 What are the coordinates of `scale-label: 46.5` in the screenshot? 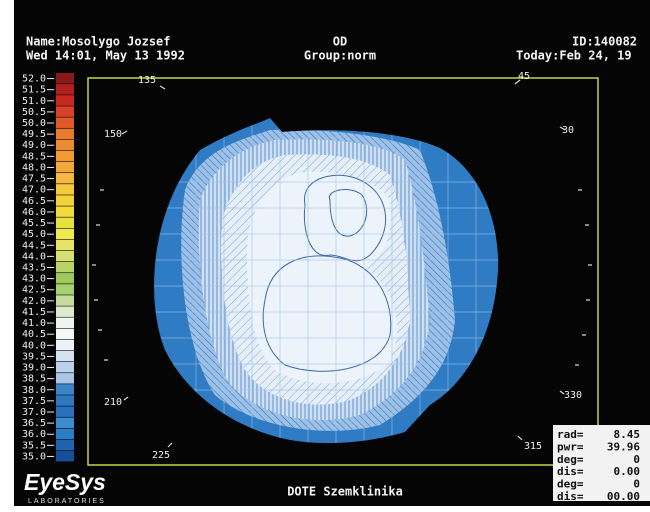 It's located at (34, 201).